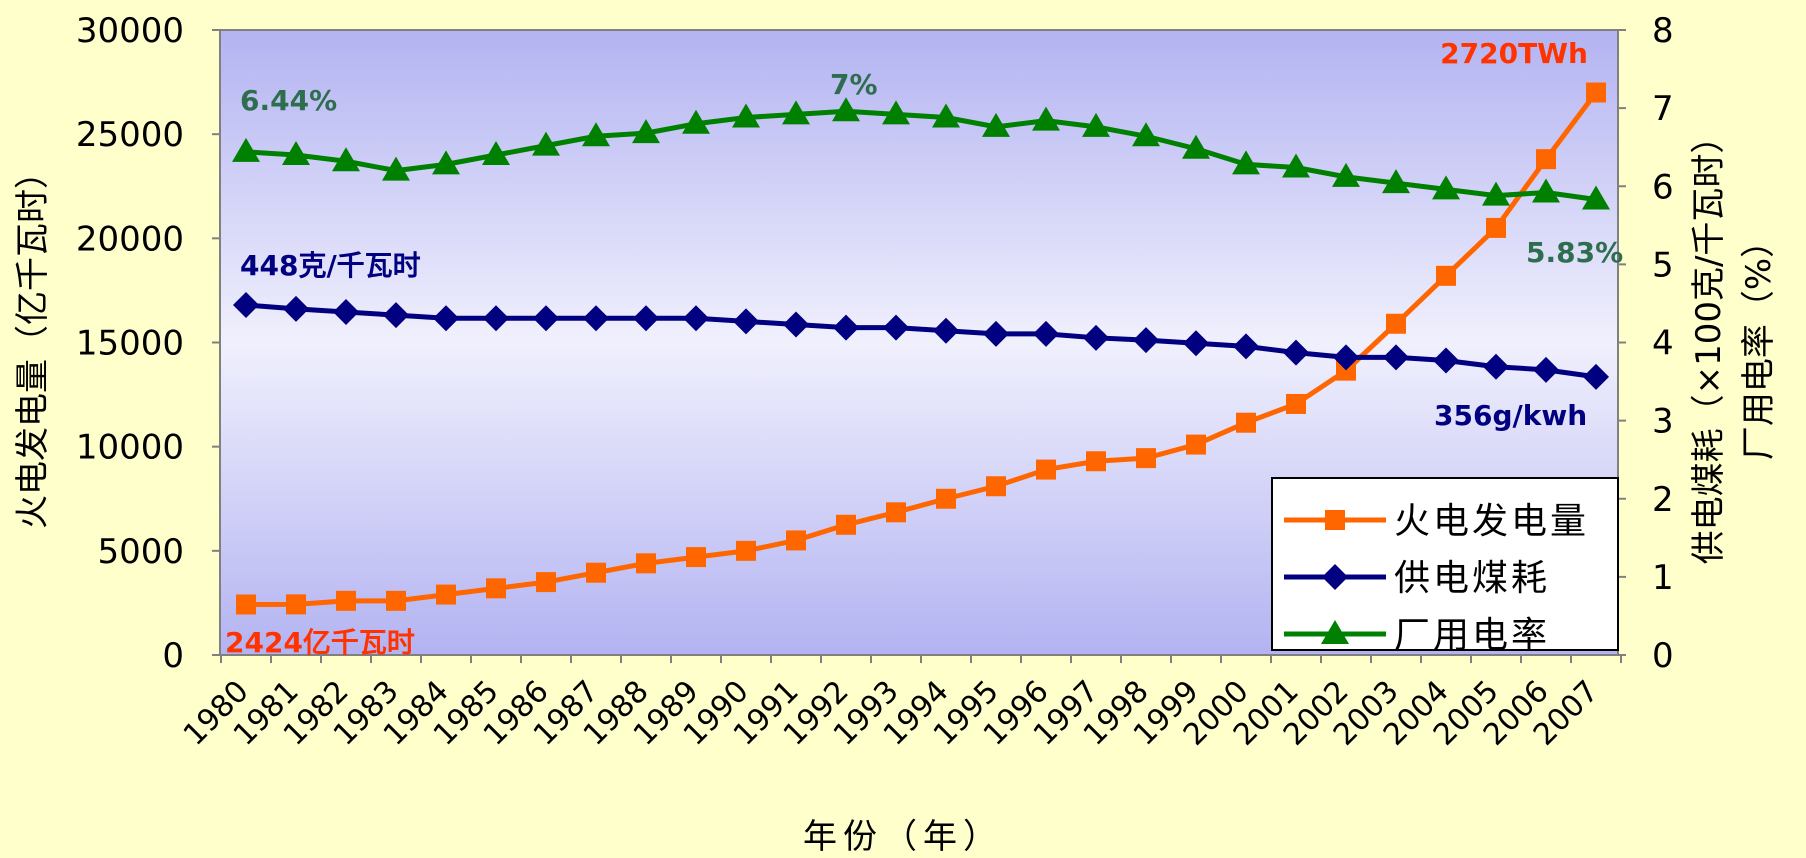 This screenshot has width=1806, height=858. What do you see at coordinates (1472, 635) in the screenshot?
I see `legend-label: 厂用电率` at bounding box center [1472, 635].